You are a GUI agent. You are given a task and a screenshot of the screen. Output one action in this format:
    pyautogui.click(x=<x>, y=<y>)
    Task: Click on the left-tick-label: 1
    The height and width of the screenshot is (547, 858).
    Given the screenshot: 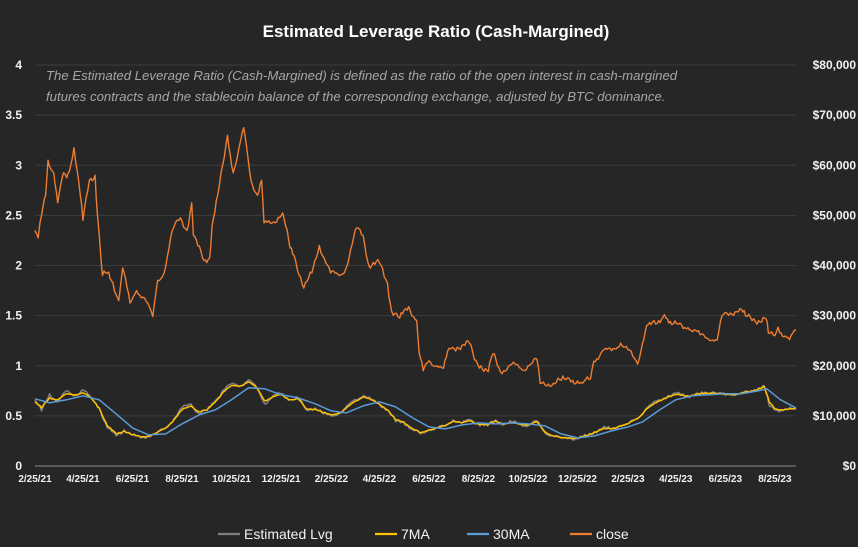 What is the action you would take?
    pyautogui.click(x=18, y=366)
    